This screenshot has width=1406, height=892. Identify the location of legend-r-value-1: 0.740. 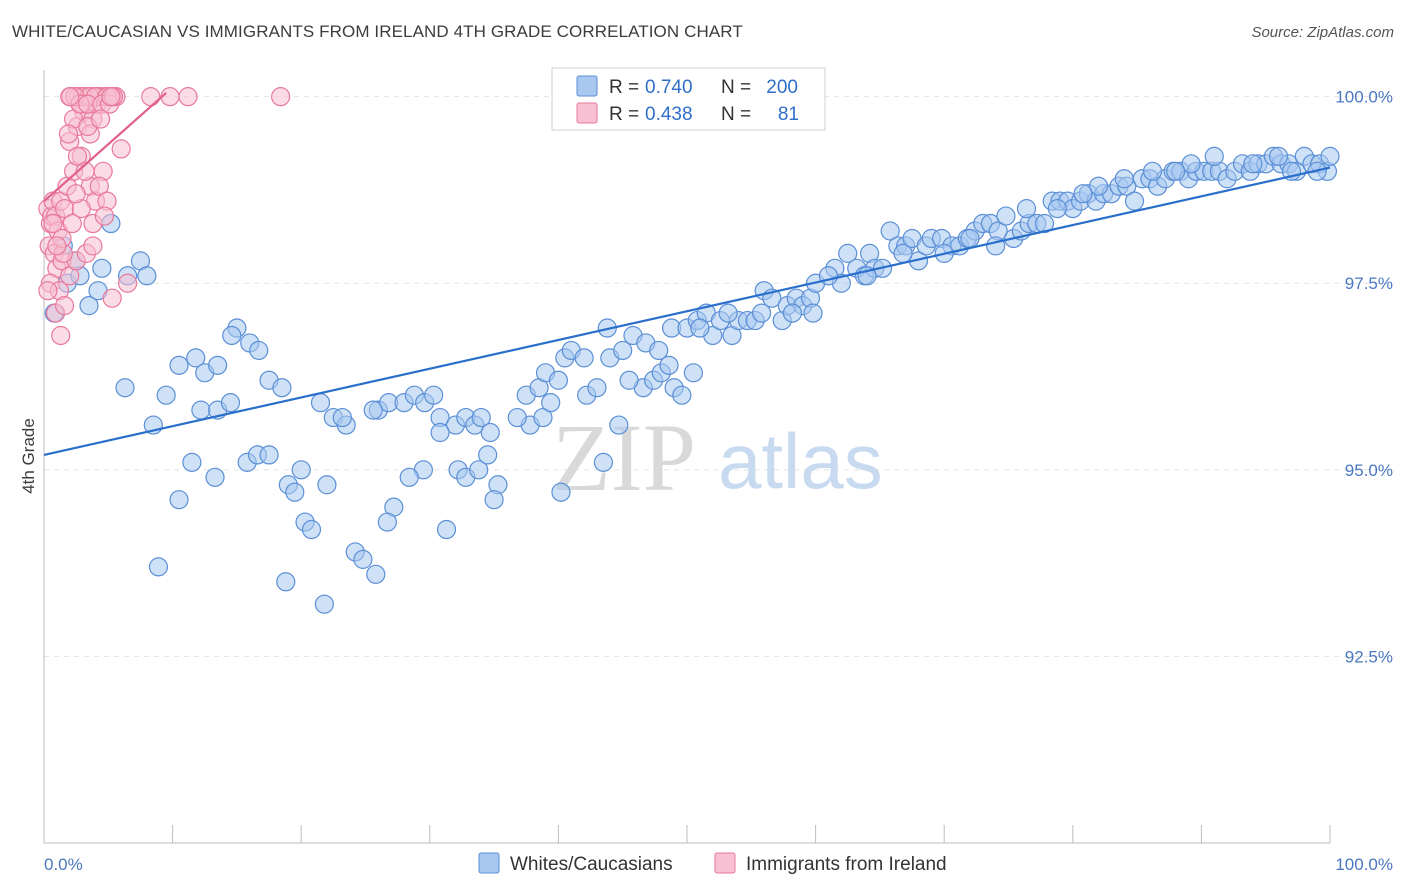
(669, 87).